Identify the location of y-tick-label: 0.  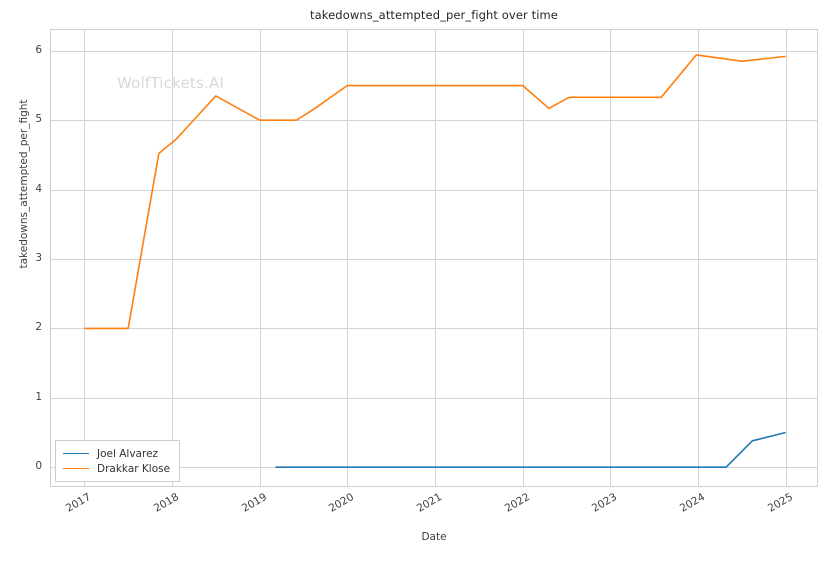
(38, 466).